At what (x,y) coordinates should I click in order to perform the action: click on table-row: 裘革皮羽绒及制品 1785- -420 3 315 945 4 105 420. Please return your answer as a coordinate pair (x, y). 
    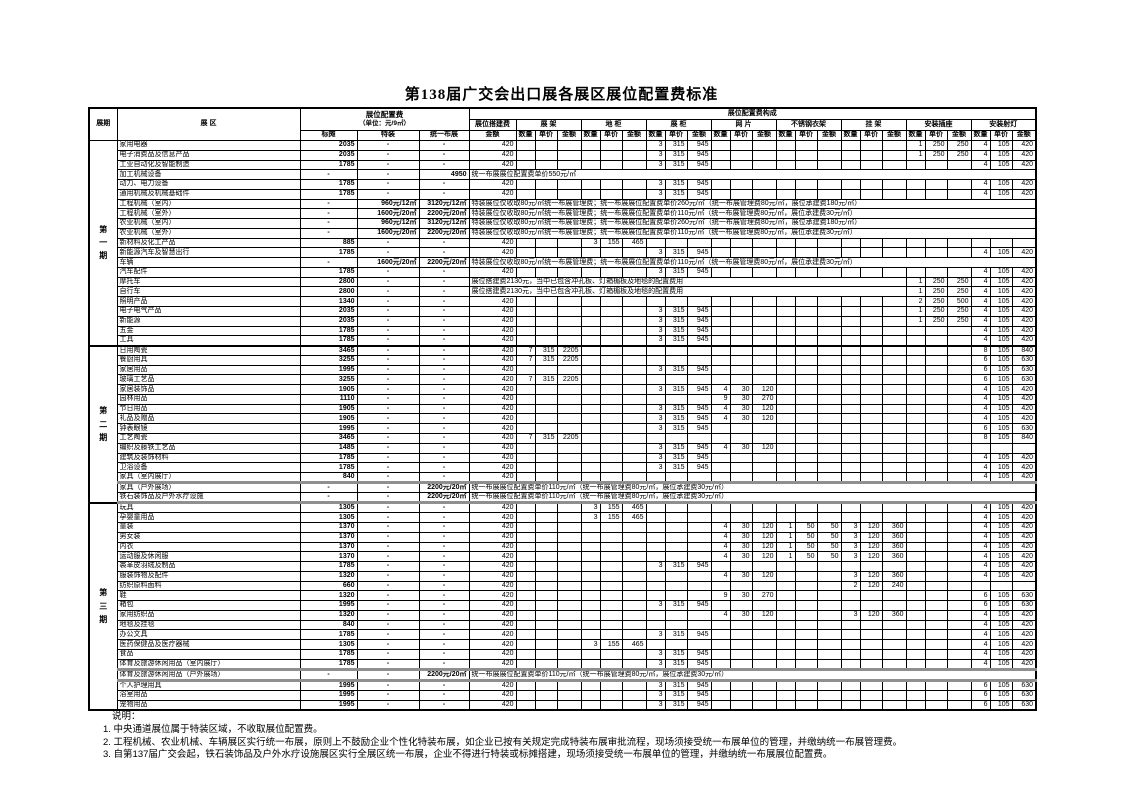
    Looking at the image, I should click on (563, 566).